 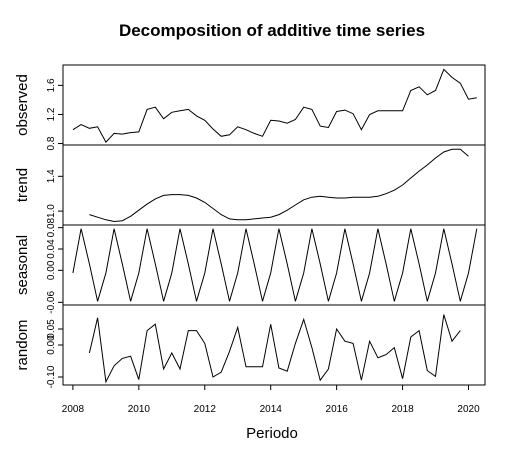 What do you see at coordinates (337, 409) in the screenshot?
I see `x-tick-label: 2016` at bounding box center [337, 409].